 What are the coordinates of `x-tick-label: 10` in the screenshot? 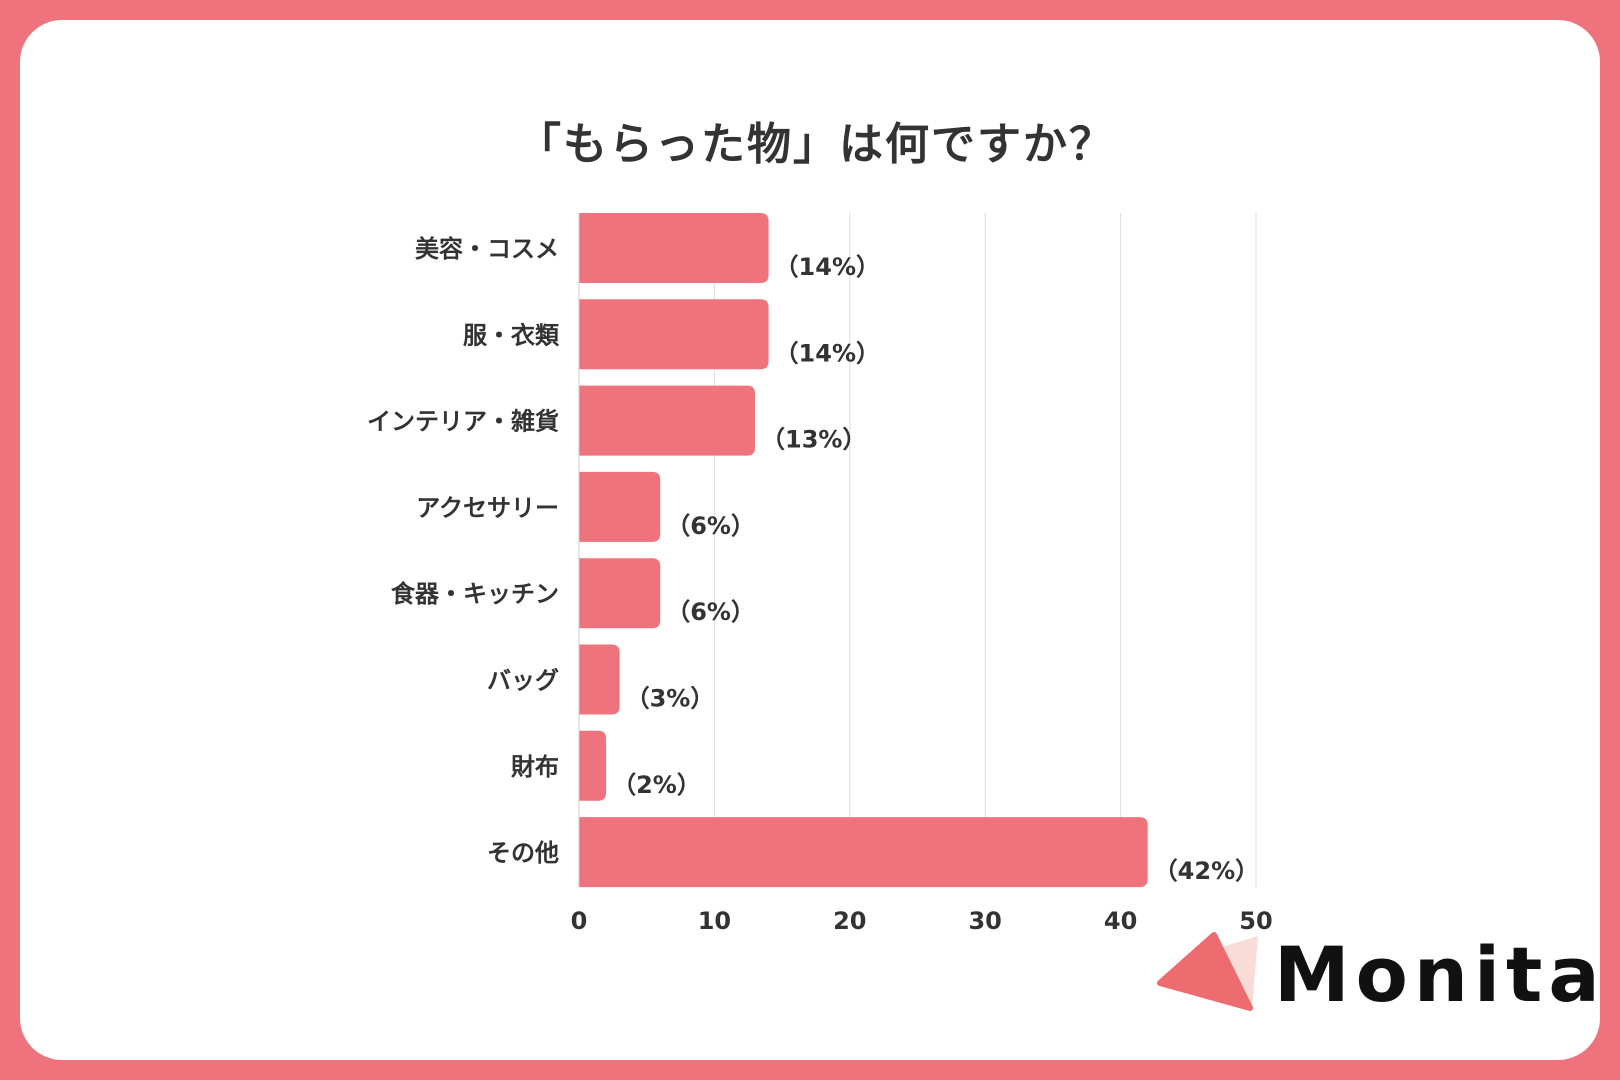 It's located at (714, 921).